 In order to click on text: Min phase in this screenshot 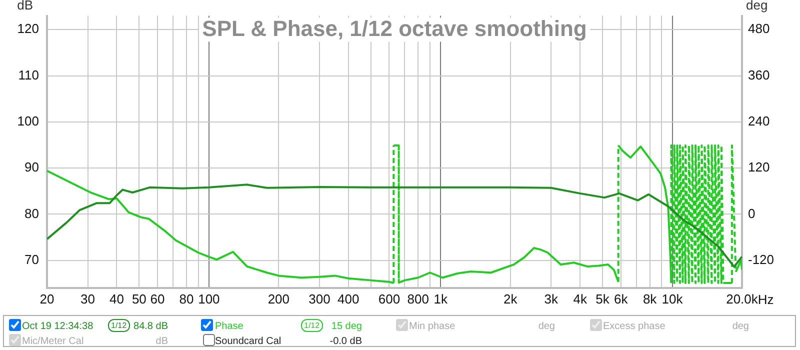, I will do `click(432, 326)`.